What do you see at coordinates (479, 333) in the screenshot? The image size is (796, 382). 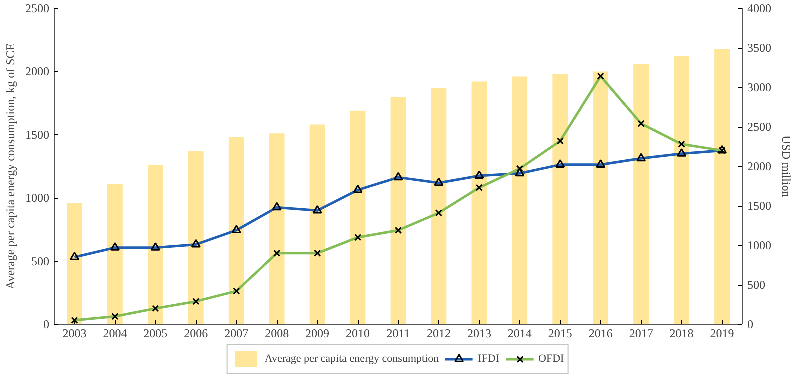 I see `x-tick-label: 2013` at bounding box center [479, 333].